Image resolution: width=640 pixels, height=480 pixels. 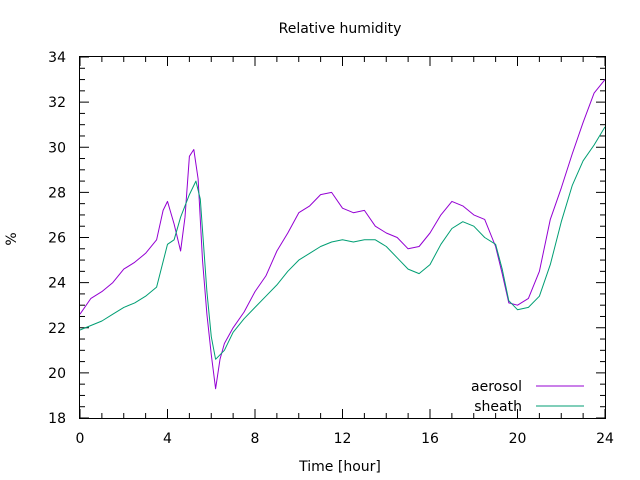 What do you see at coordinates (255, 439) in the screenshot?
I see `x-tick-label: 8` at bounding box center [255, 439].